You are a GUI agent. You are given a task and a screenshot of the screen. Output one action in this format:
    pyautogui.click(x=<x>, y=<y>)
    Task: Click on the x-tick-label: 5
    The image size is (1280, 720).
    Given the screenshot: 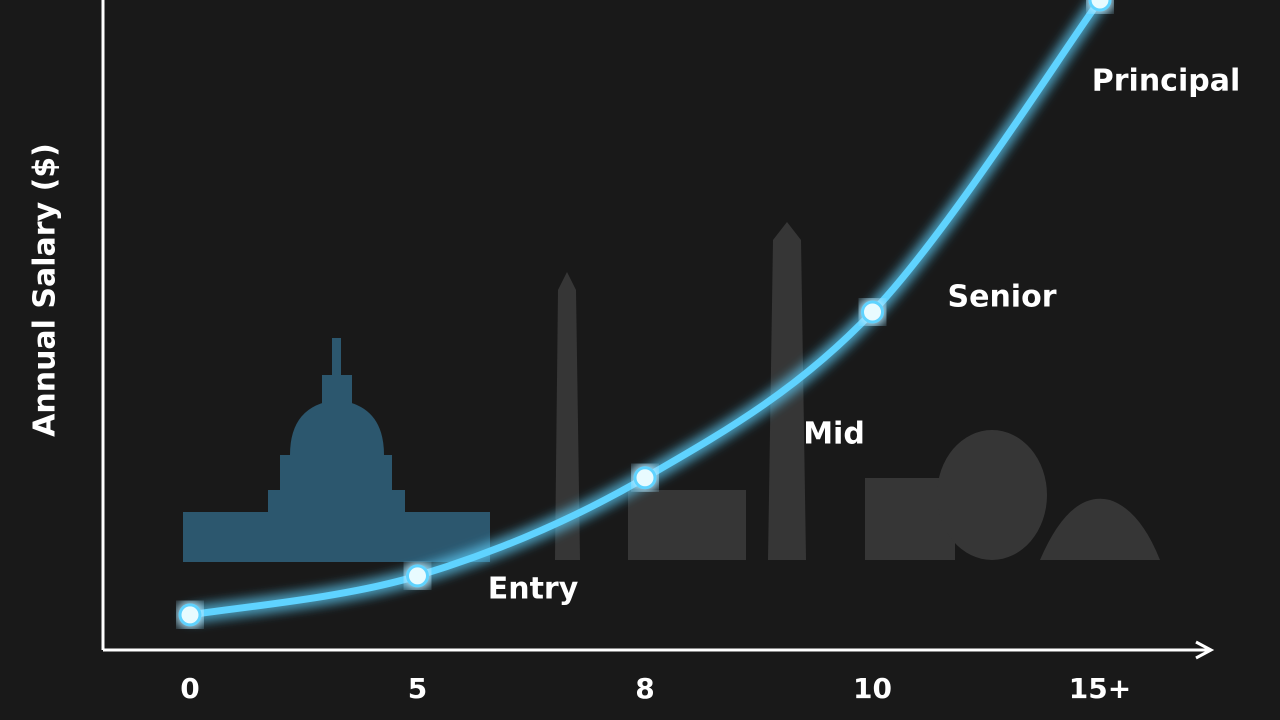 What is the action you would take?
    pyautogui.click(x=417, y=688)
    